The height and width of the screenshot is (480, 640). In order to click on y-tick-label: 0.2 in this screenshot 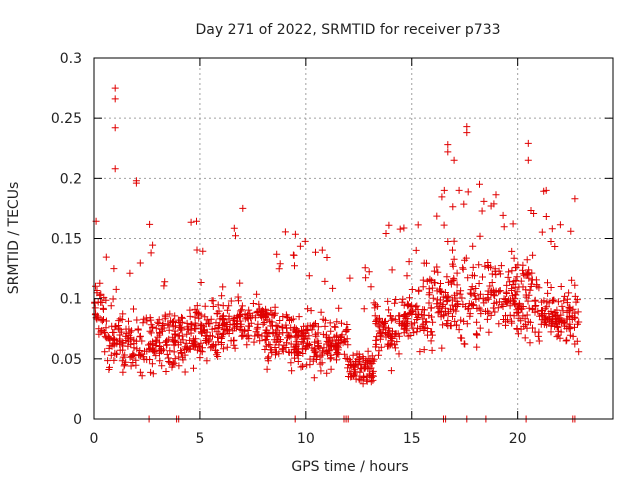, I will do `click(71, 179)`.